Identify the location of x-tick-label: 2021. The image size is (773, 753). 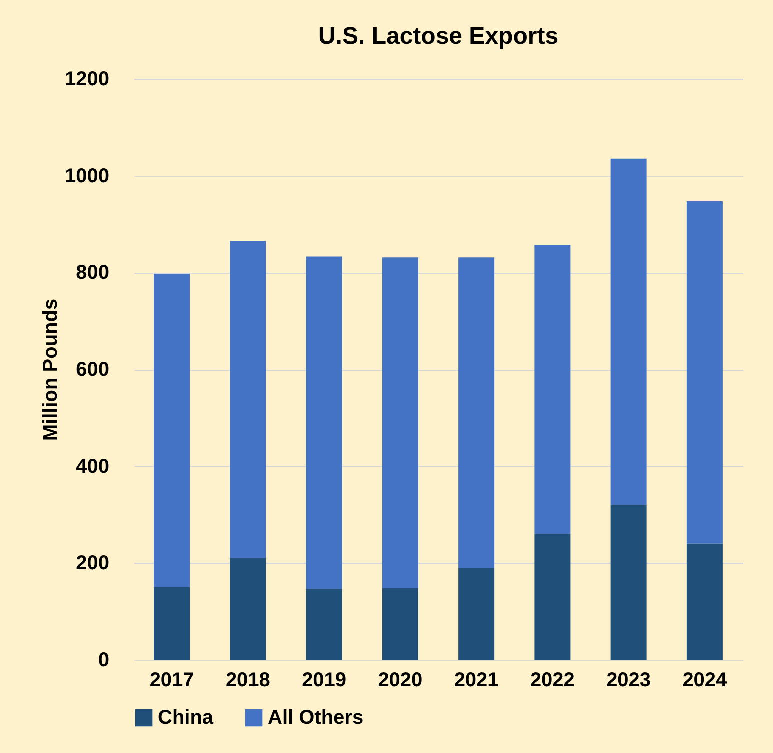
(476, 681).